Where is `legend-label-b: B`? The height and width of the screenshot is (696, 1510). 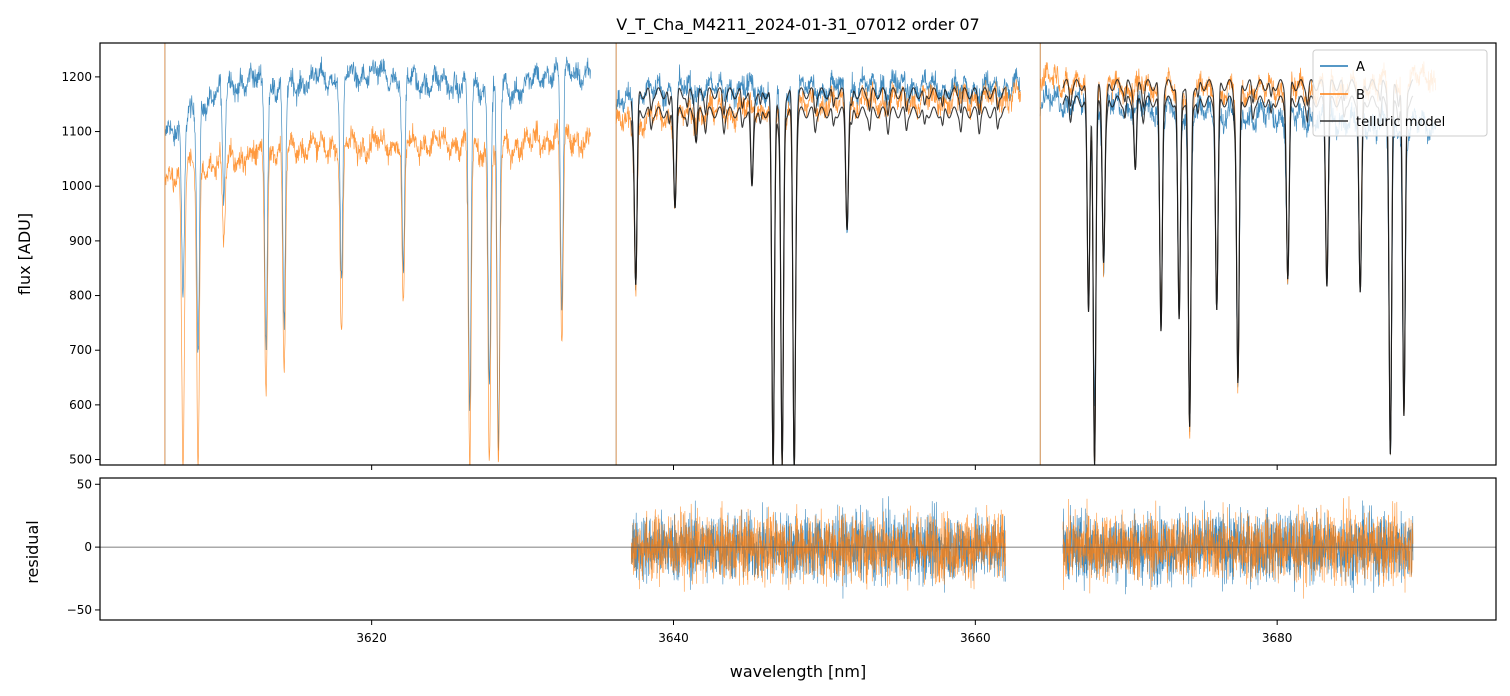
legend-label-b: B is located at coordinates (1360, 95).